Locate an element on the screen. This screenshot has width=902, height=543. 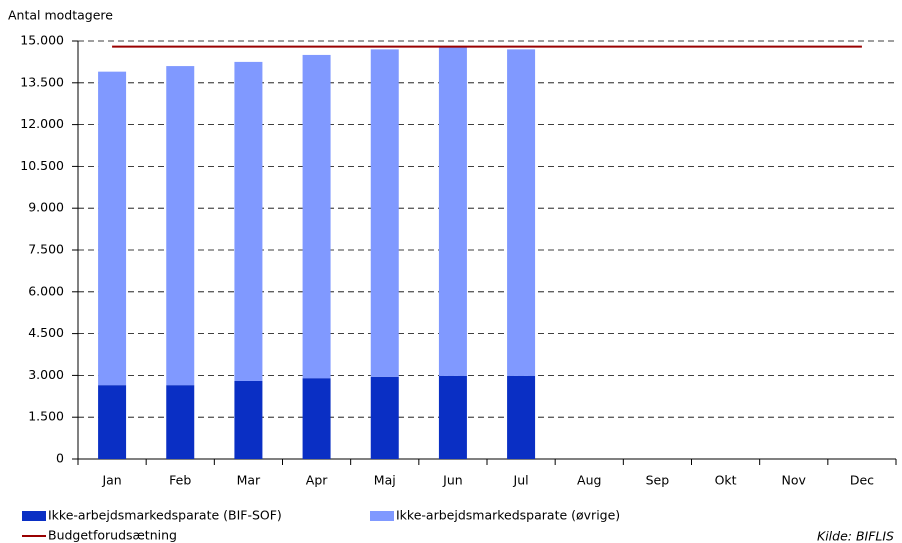
x-tick-label: Aug is located at coordinates (589, 480).